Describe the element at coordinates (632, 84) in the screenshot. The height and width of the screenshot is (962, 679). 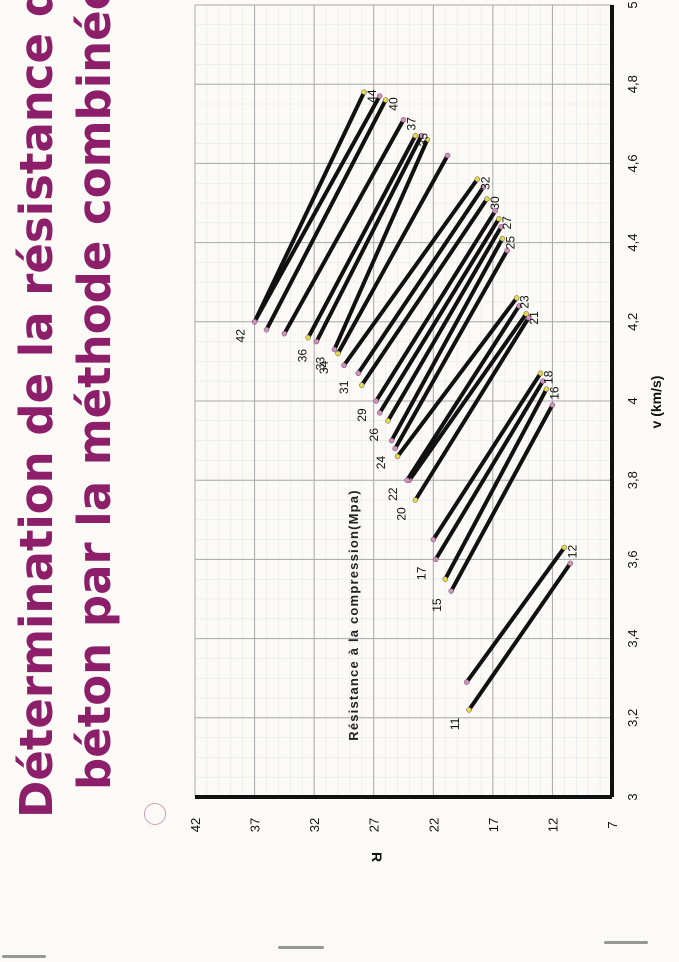
I see `v-tick-label: 4,8` at that location.